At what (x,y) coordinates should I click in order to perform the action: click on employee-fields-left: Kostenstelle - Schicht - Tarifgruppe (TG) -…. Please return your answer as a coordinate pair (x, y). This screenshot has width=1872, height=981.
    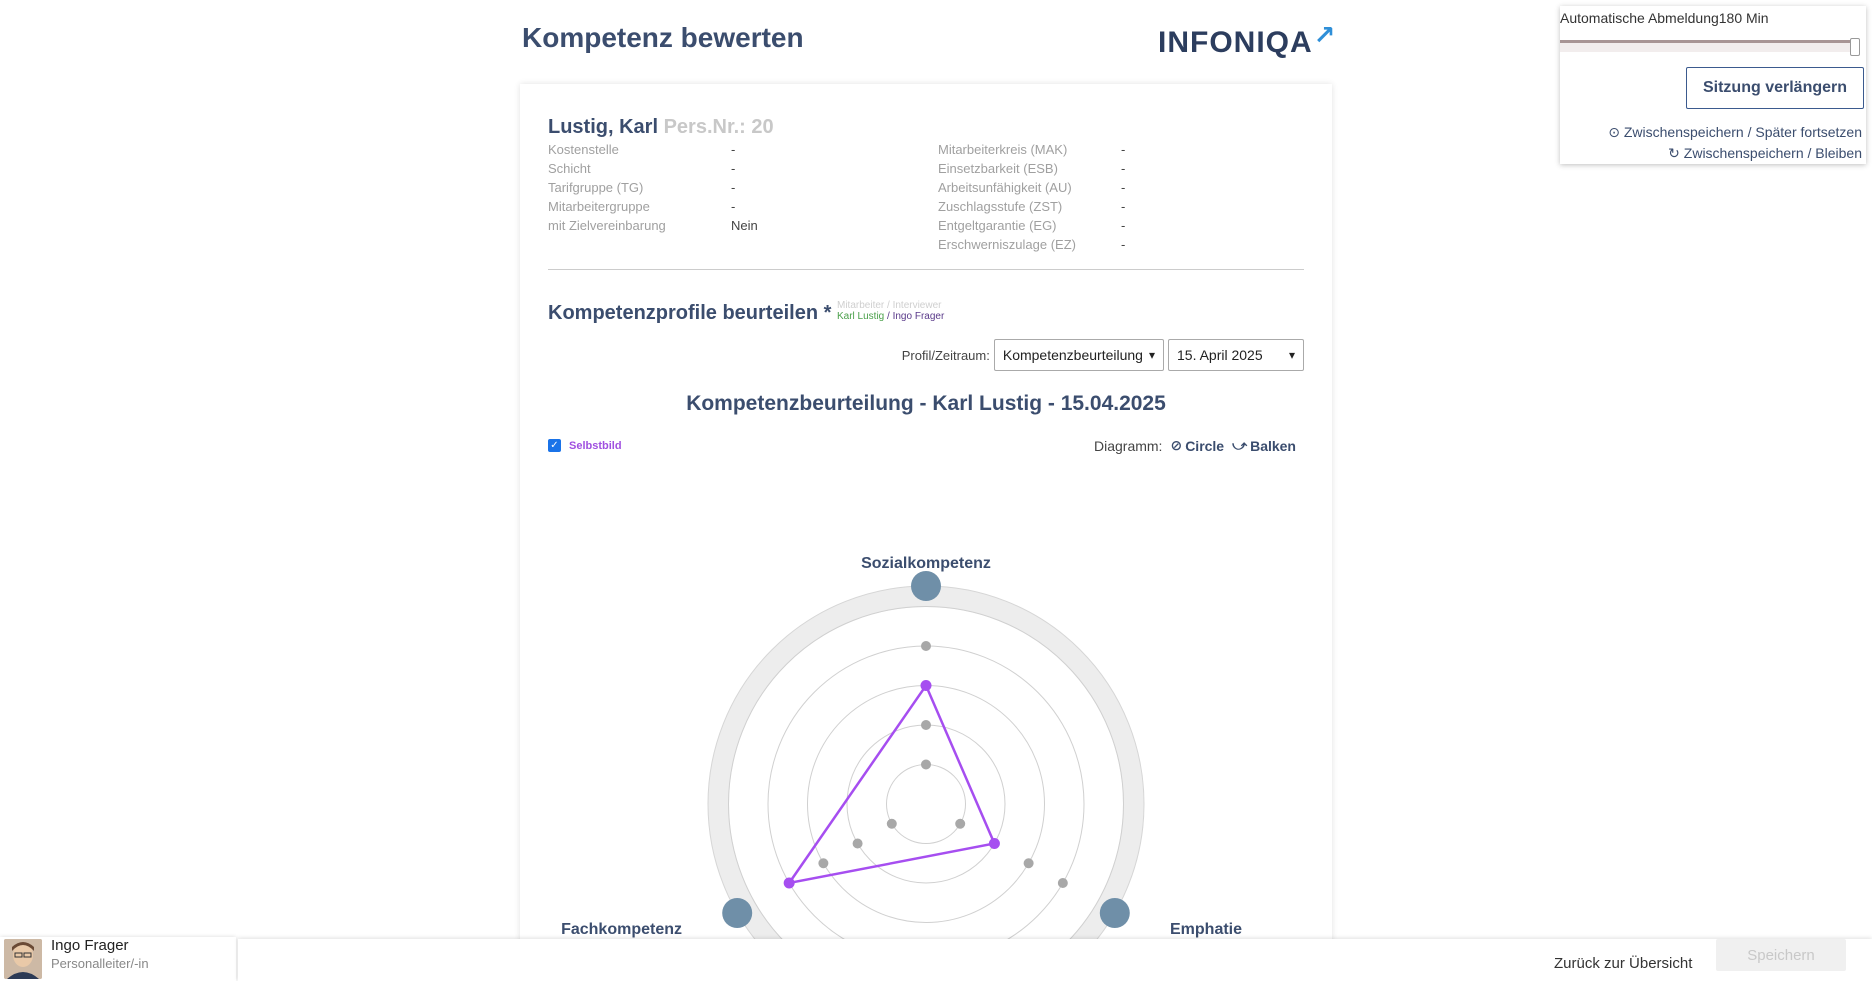
    Looking at the image, I should click on (653, 189).